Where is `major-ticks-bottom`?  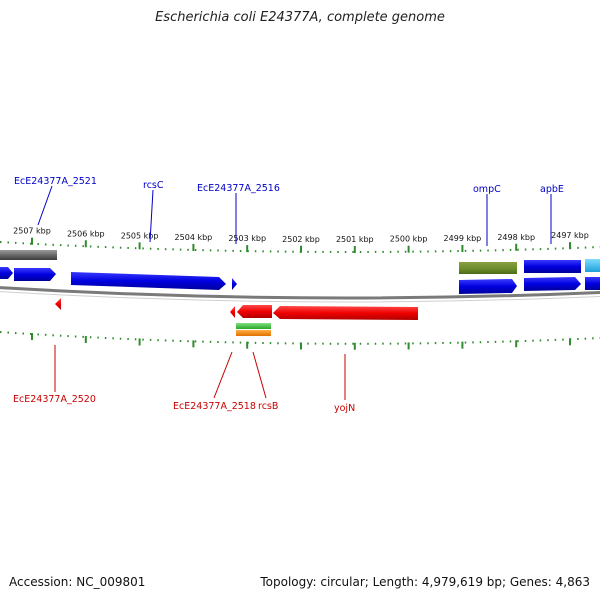
major-ticks-bottom is located at coordinates (301, 341).